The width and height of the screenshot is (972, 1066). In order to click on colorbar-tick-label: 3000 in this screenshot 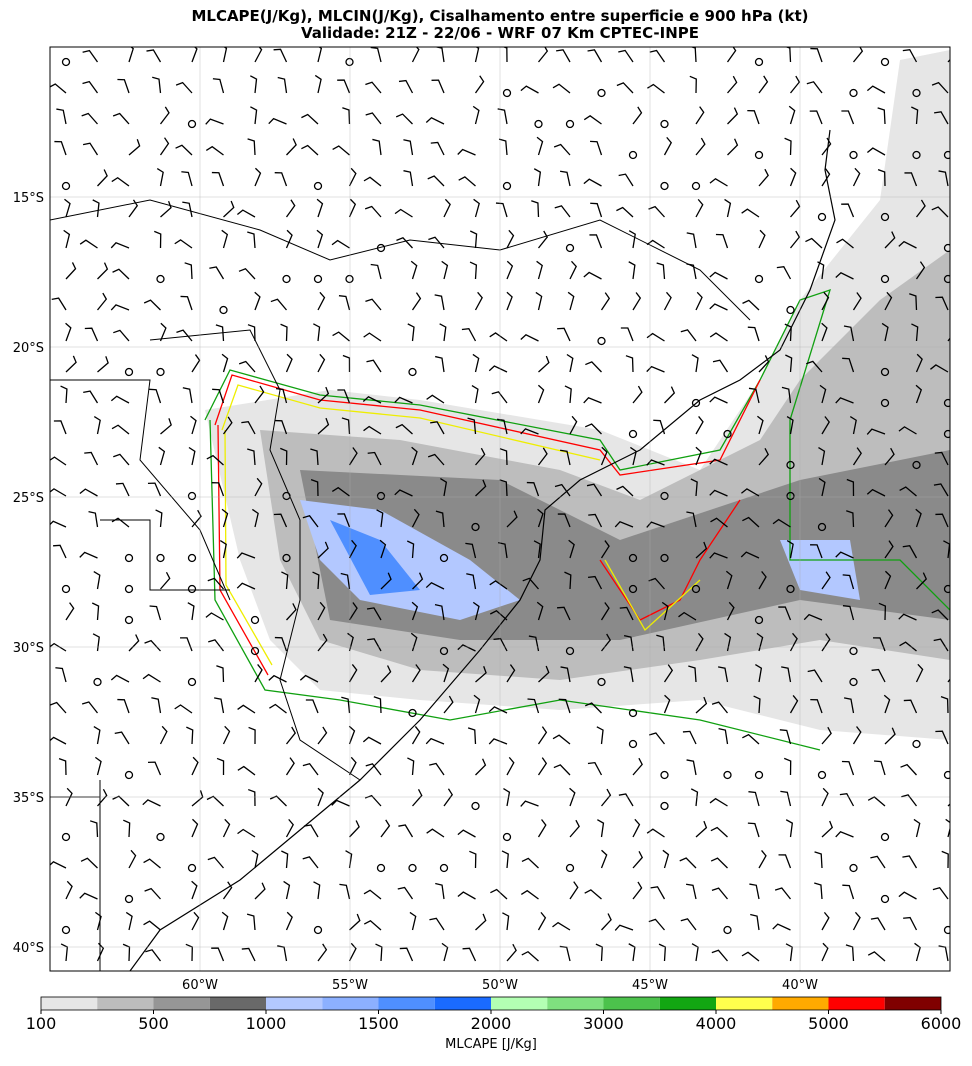, I will do `click(603, 1023)`.